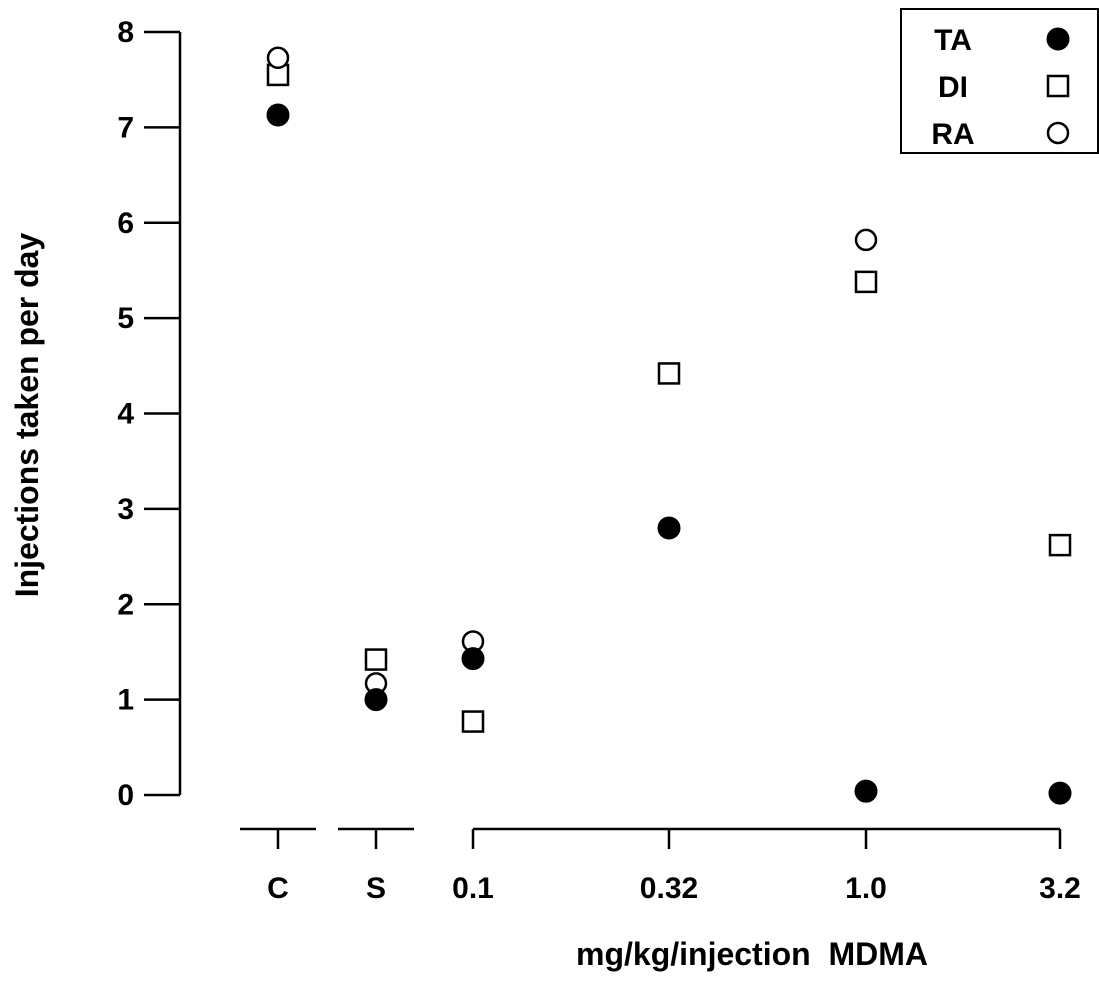 The image size is (1099, 986). What do you see at coordinates (149, 414) in the screenshot?
I see `y-axis: 0 1 2 3 4 5 6 7 8` at bounding box center [149, 414].